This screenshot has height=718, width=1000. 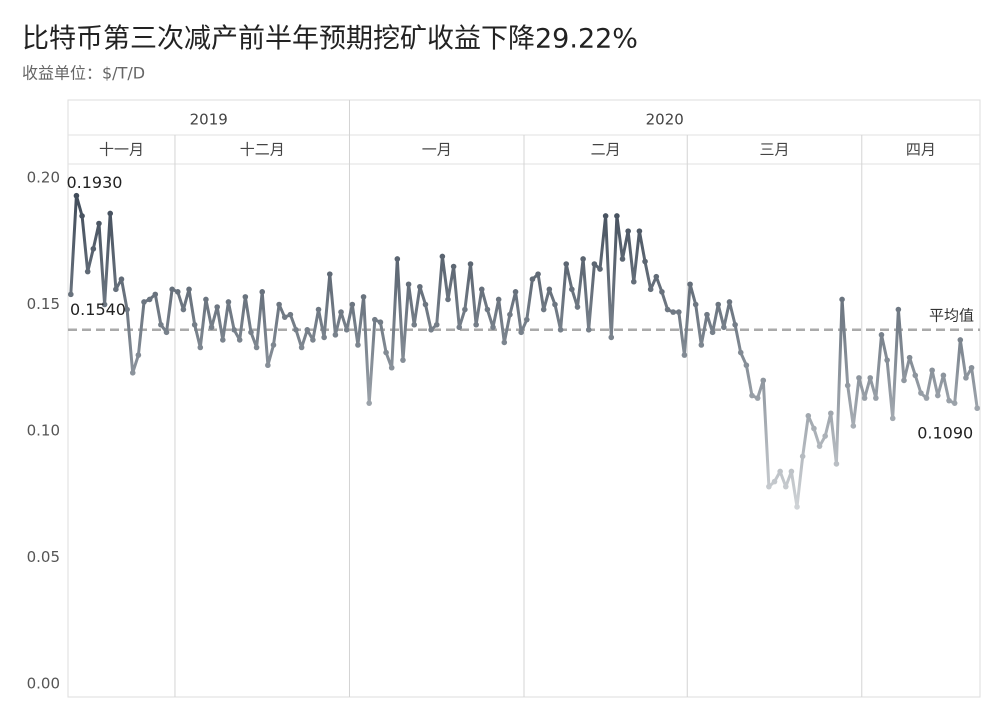 What do you see at coordinates (43, 431) in the screenshot?
I see `y-tick-label: 0.10` at bounding box center [43, 431].